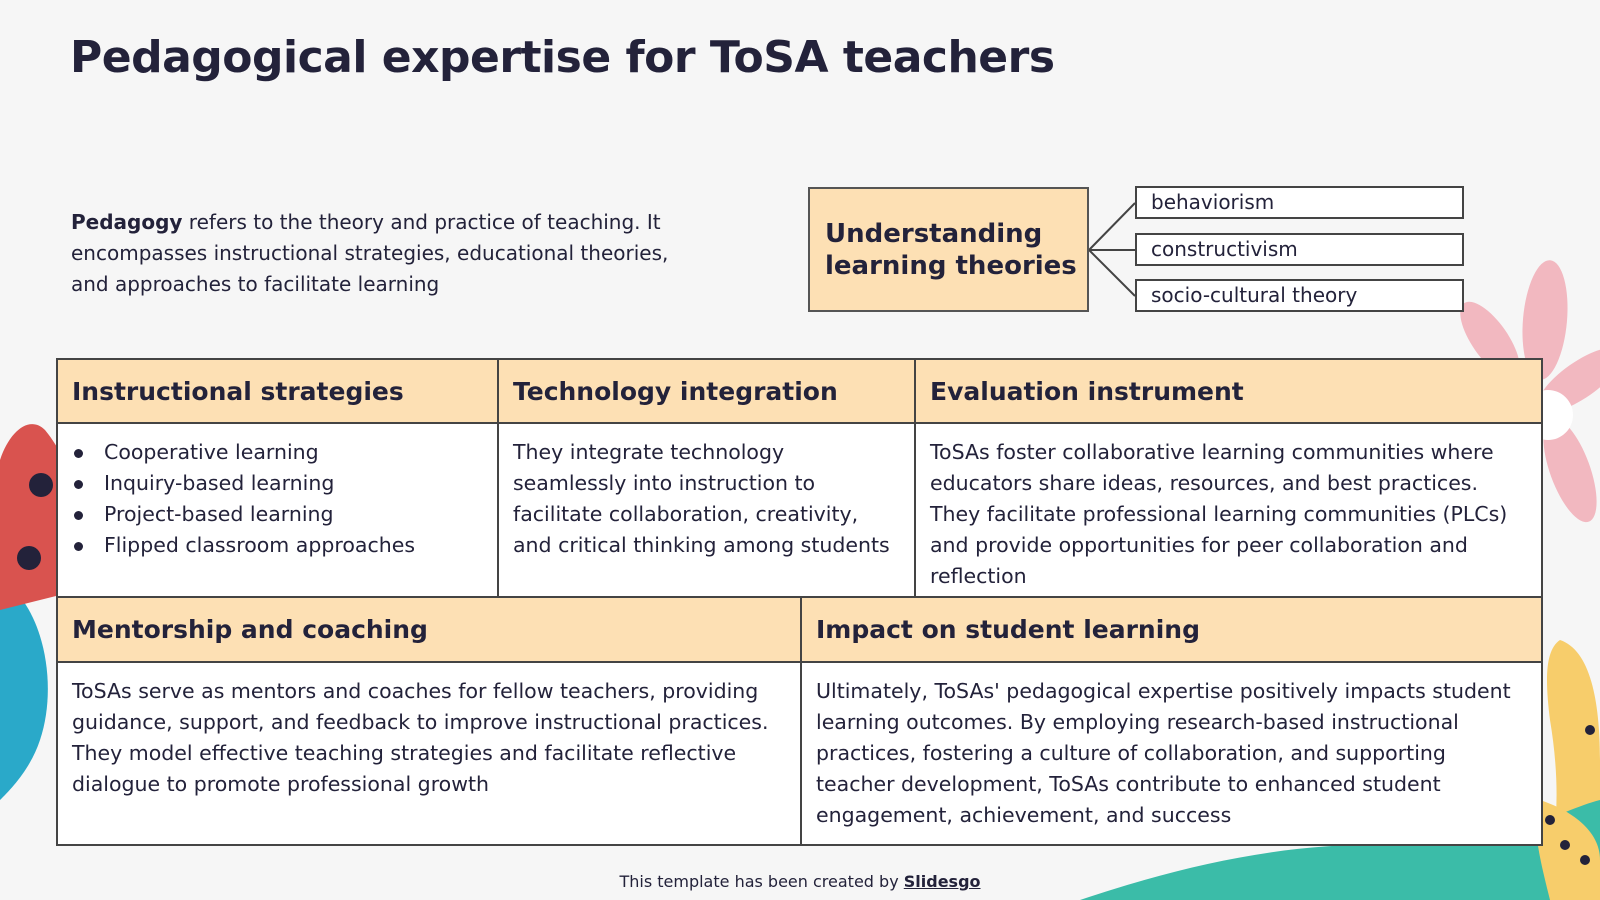  Describe the element at coordinates (761, 881) in the screenshot. I see `footer-text: This template has been created by` at that location.